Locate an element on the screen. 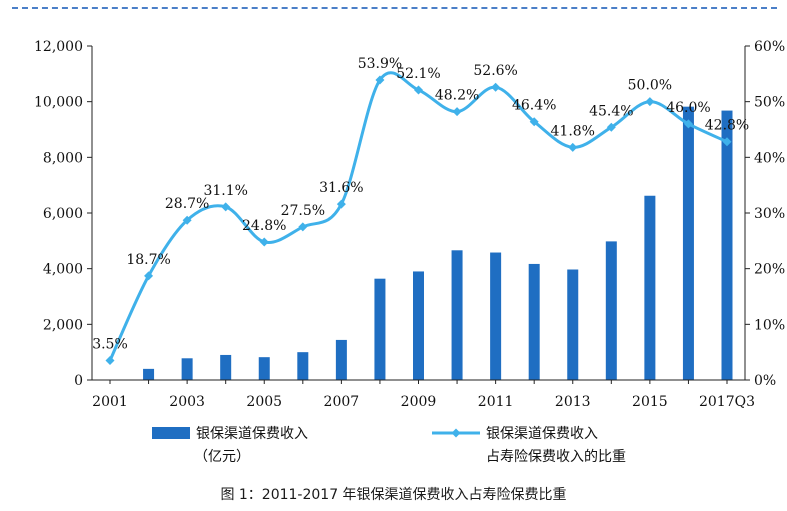 Image resolution: width=787 pixels, height=511 pixels. line-point-2011 is located at coordinates (496, 87).